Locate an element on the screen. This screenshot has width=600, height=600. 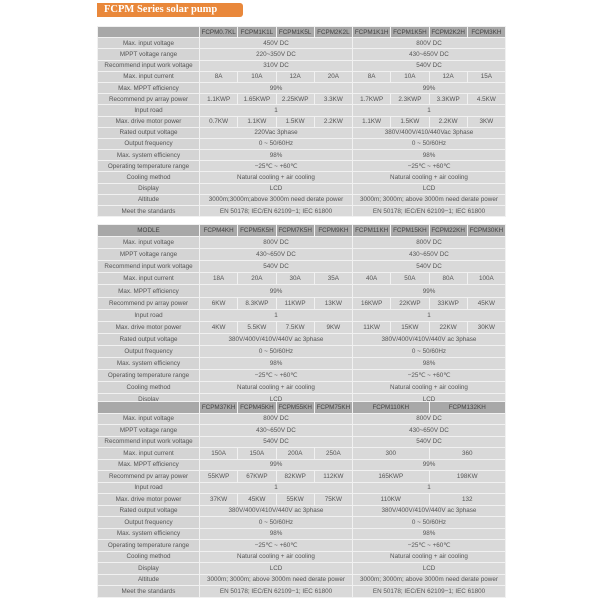
model-header-cell: FCPM5K5H is located at coordinates (257, 230).